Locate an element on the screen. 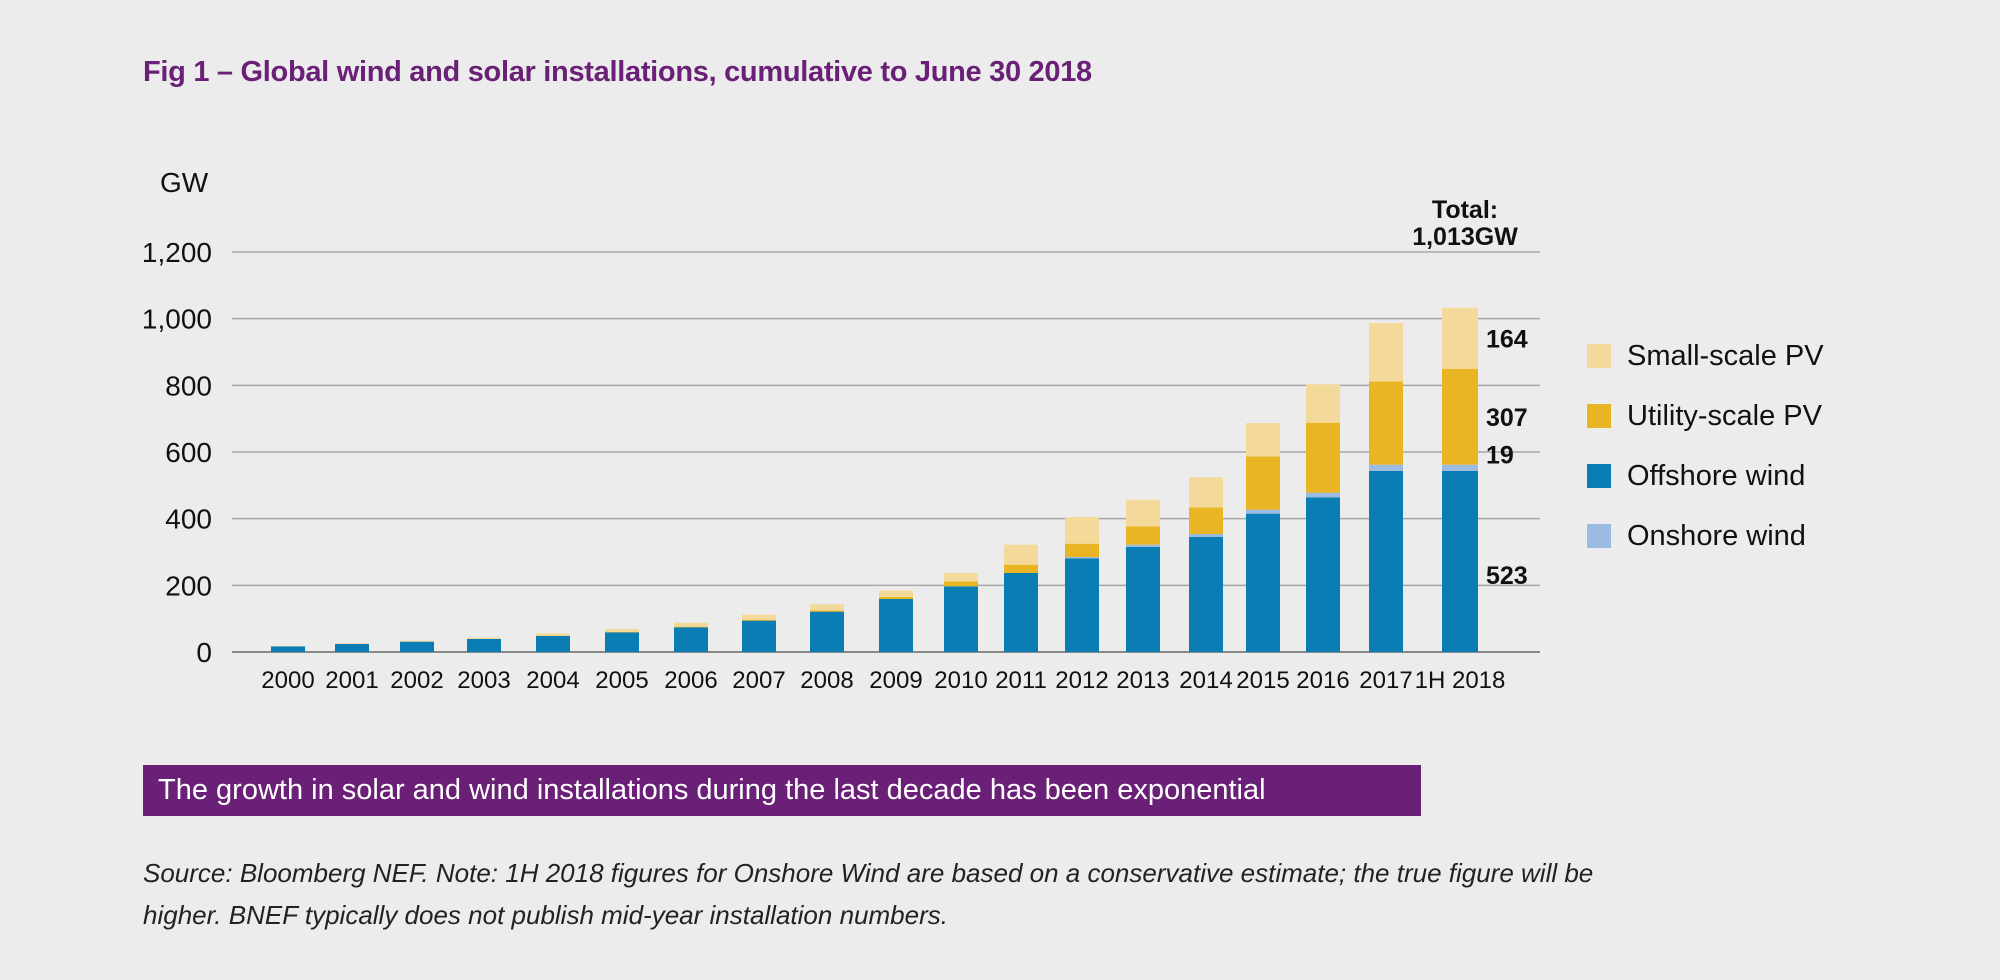 This screenshot has width=2000, height=980. x-tick-label: 2010 is located at coordinates (960, 680).